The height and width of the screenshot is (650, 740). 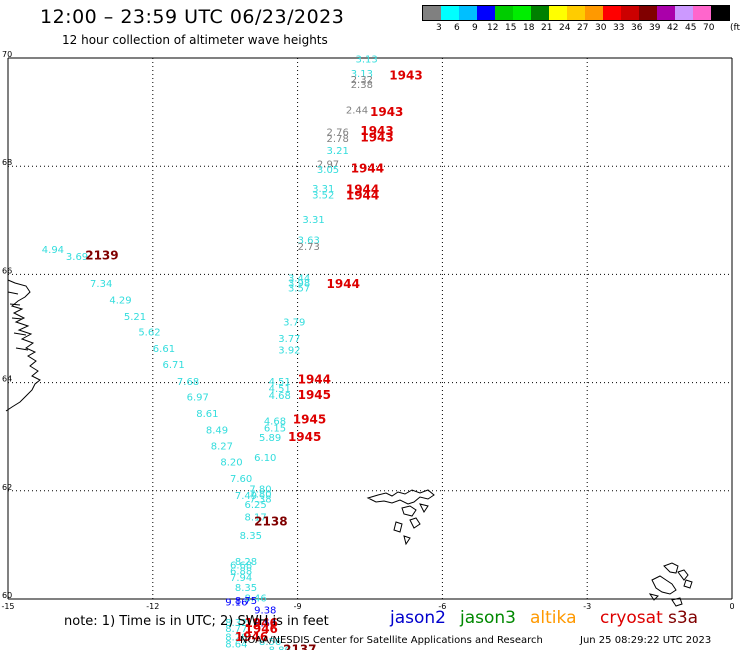 What do you see at coordinates (7, 162) in the screenshot?
I see `lat-tick-label: 68` at bounding box center [7, 162].